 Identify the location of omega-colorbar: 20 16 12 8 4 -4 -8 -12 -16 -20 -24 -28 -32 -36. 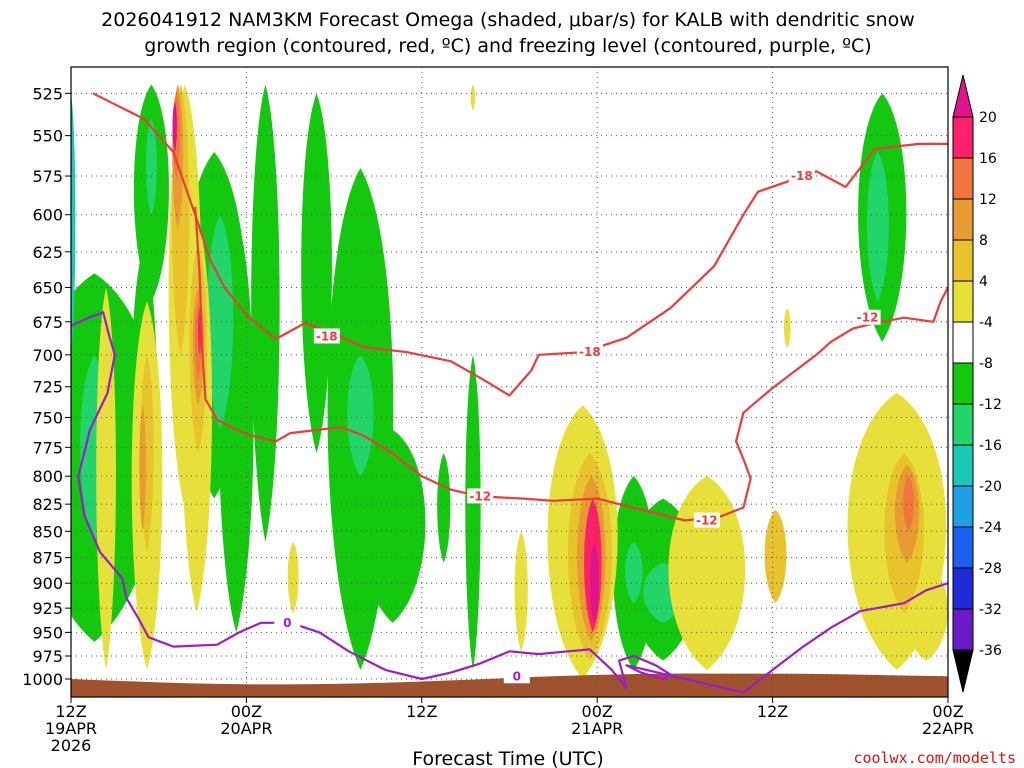
(977, 383).